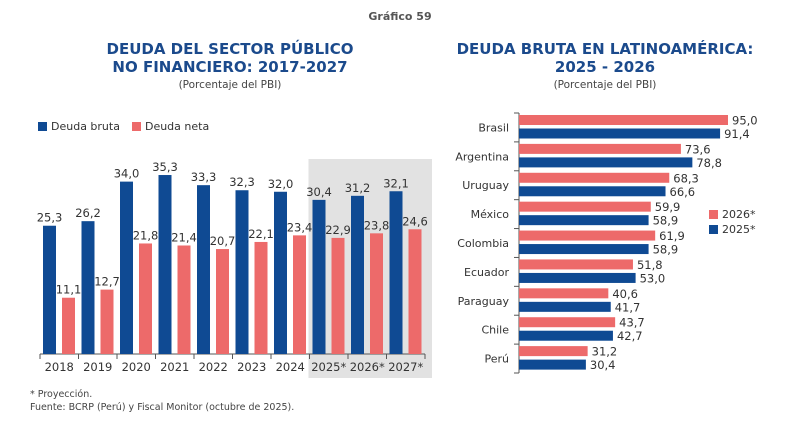 This screenshot has height=431, width=800. Describe the element at coordinates (136, 367) in the screenshot. I see `x-tick-label: 2020` at that location.